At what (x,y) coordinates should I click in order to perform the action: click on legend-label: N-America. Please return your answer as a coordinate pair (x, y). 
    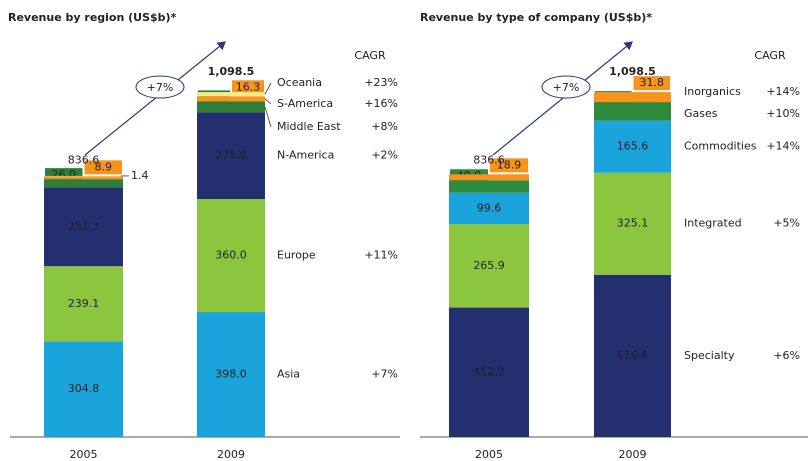
    Looking at the image, I should click on (305, 155).